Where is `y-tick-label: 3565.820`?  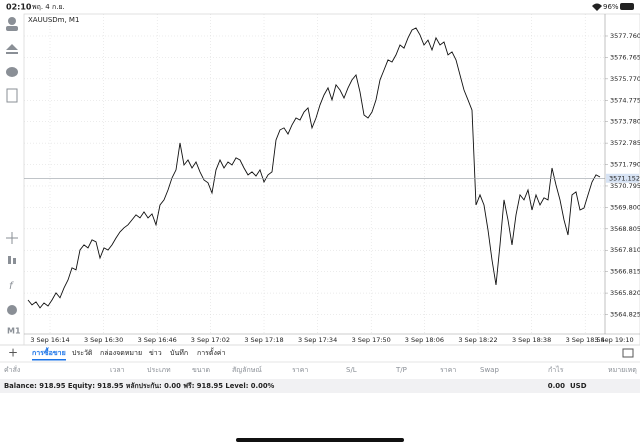
y-tick-label: 3565.820 is located at coordinates (625, 293).